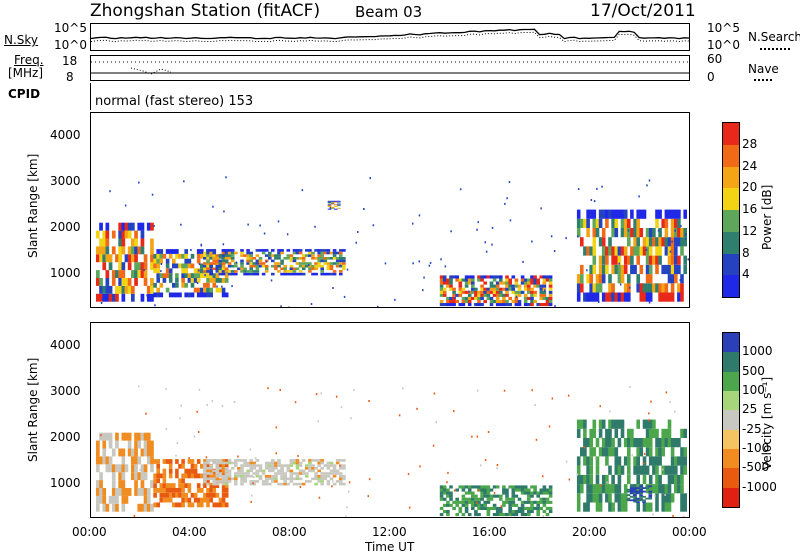  What do you see at coordinates (763, 69) in the screenshot?
I see `nave-label: Nave` at bounding box center [763, 69].